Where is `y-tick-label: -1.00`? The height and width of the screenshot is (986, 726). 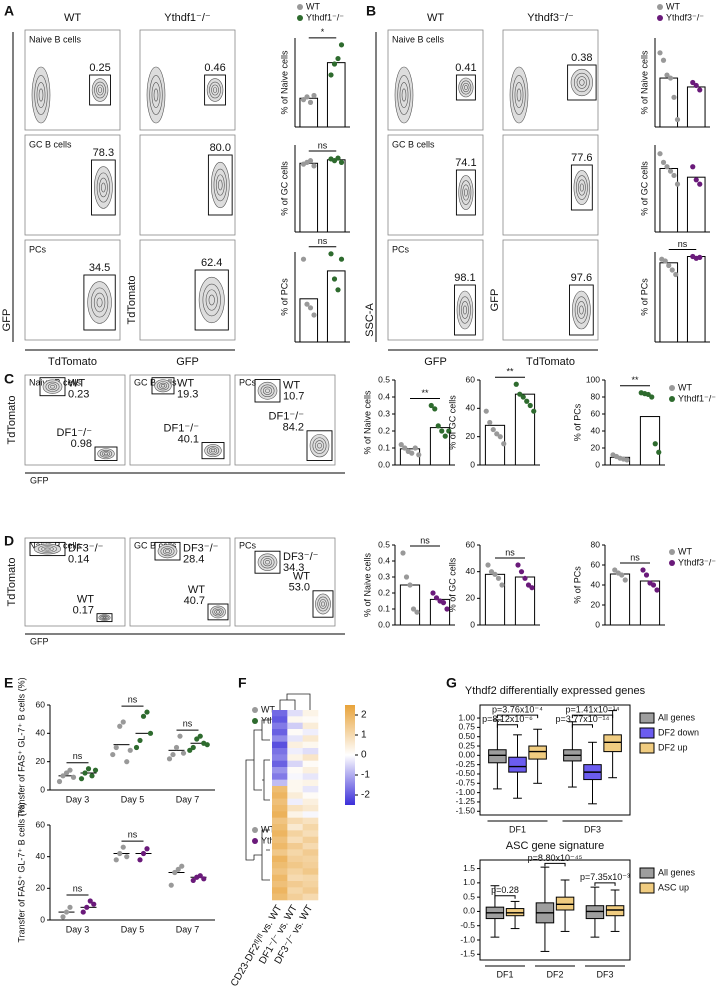
y-tick-label: -1.00 is located at coordinates (466, 792).